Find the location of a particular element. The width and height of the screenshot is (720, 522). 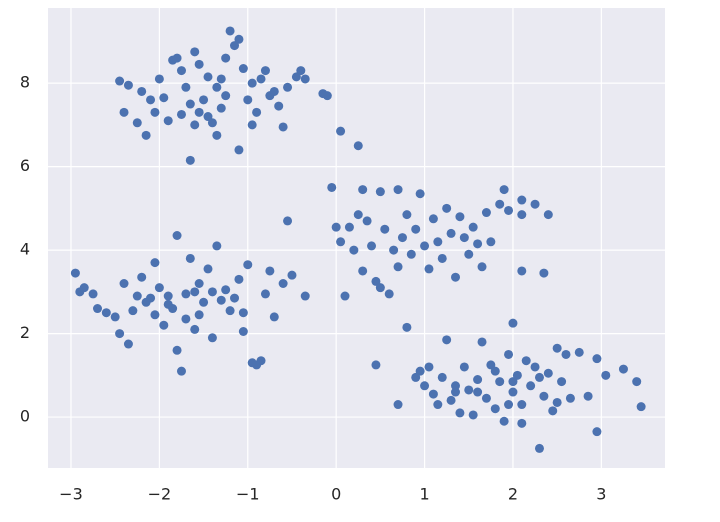

y-tick-label: 6 is located at coordinates (25, 165).